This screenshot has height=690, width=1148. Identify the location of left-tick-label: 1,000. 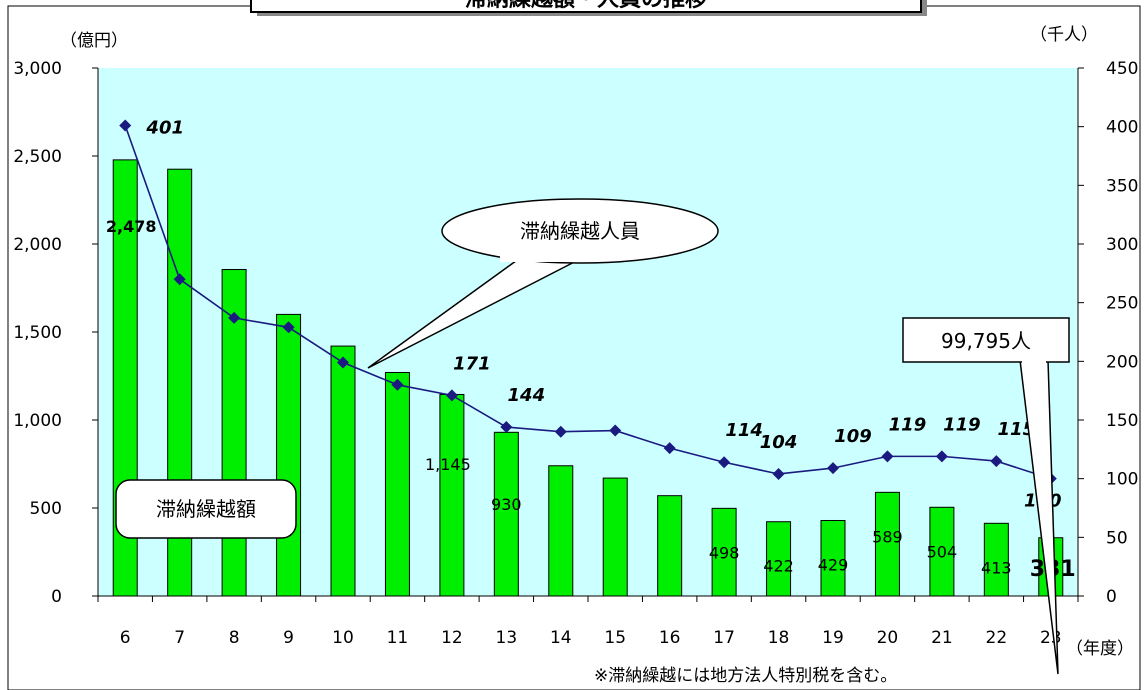
(37, 421).